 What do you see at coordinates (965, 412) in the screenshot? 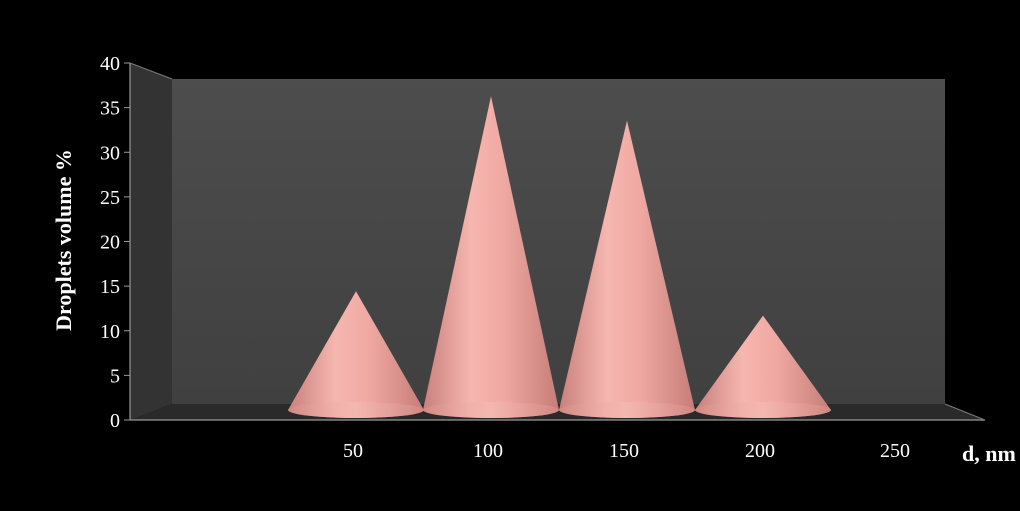
I see `depth-line-right` at bounding box center [965, 412].